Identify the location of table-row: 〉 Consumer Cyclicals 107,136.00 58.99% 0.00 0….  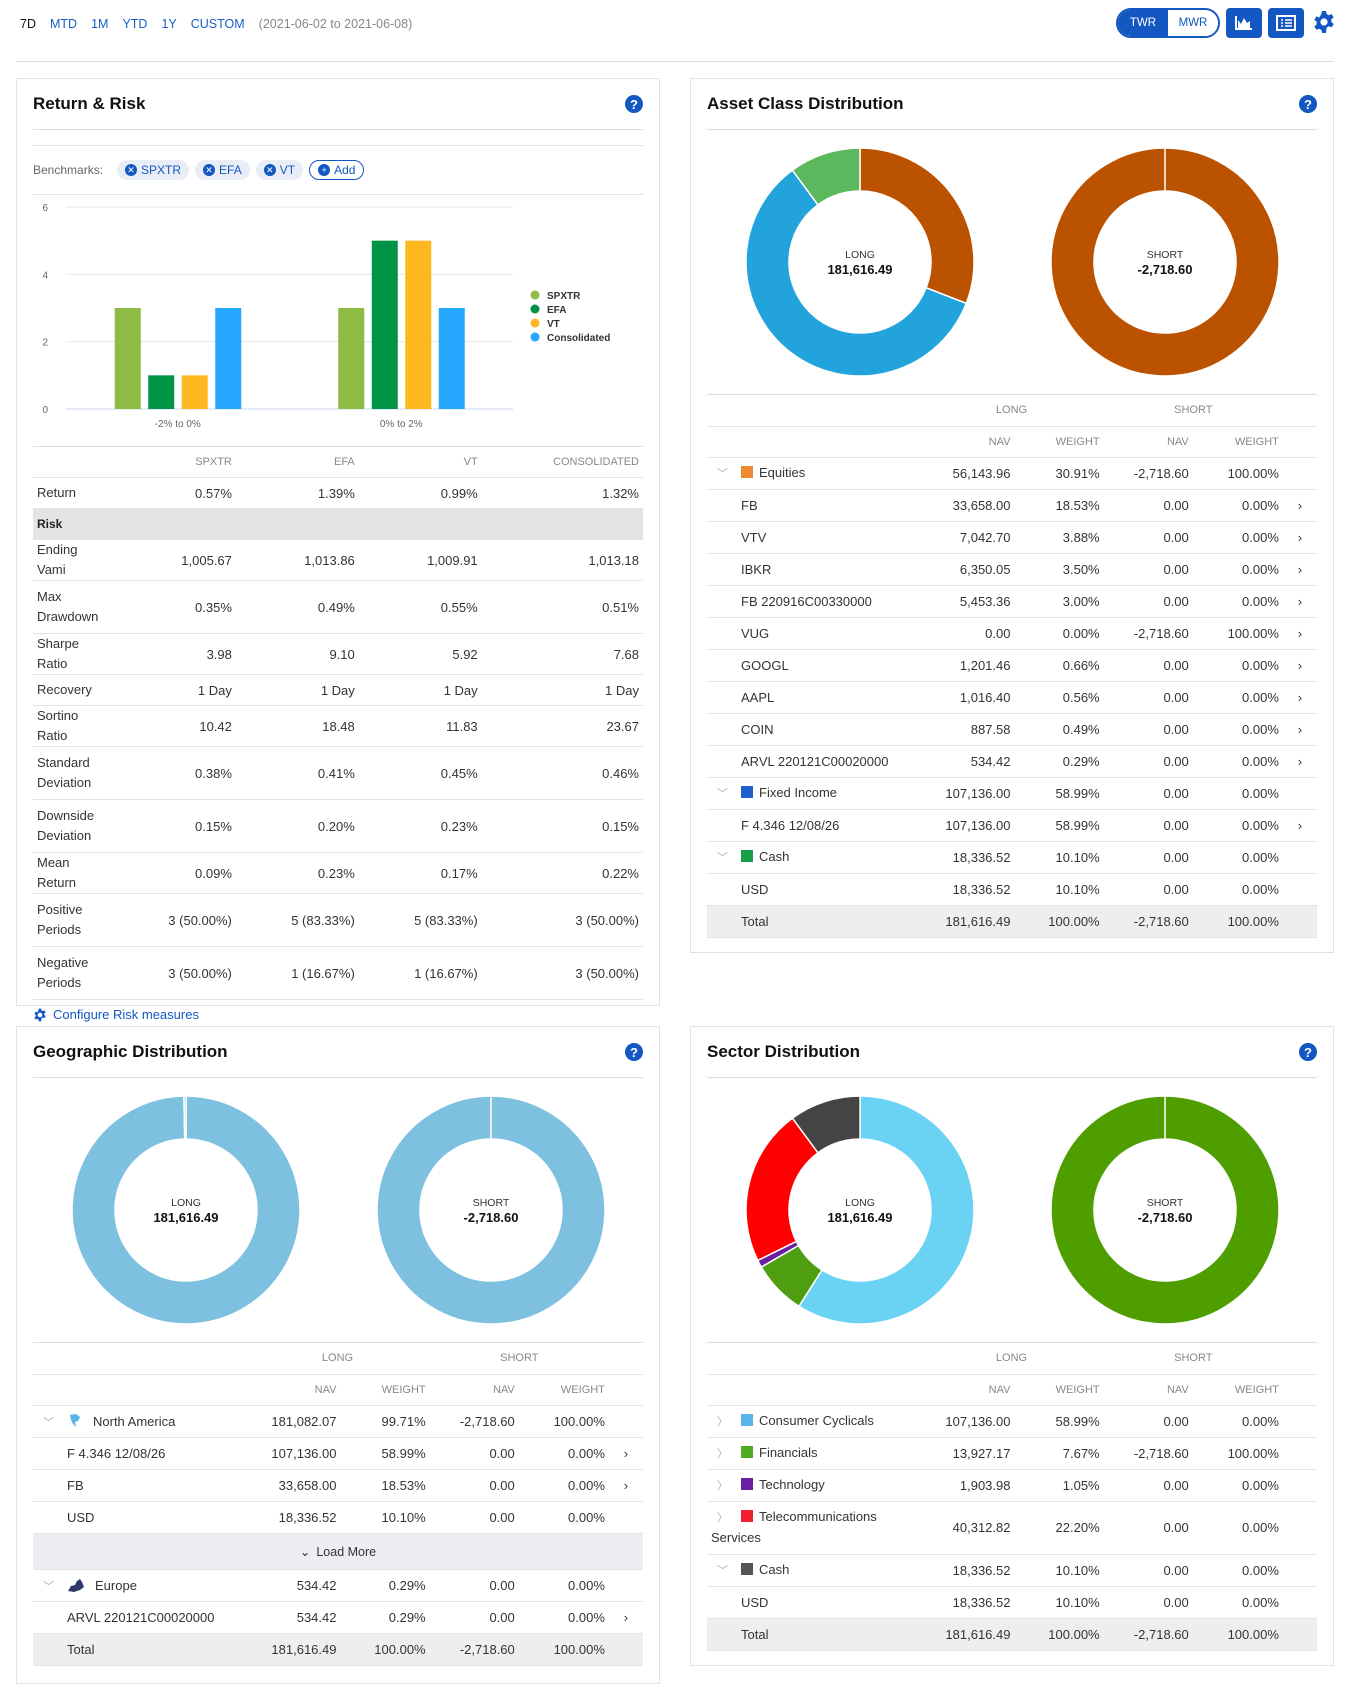
(1012, 1421).